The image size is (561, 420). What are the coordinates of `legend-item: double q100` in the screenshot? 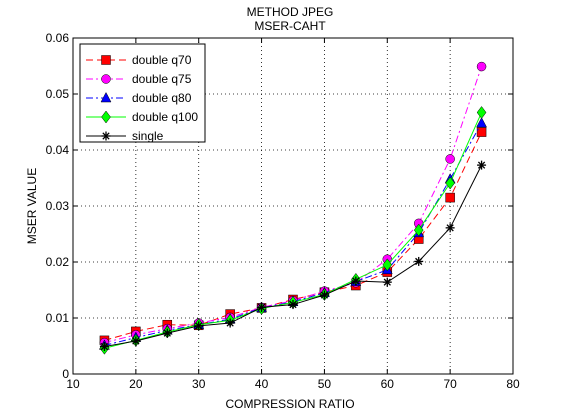 It's located at (142, 117).